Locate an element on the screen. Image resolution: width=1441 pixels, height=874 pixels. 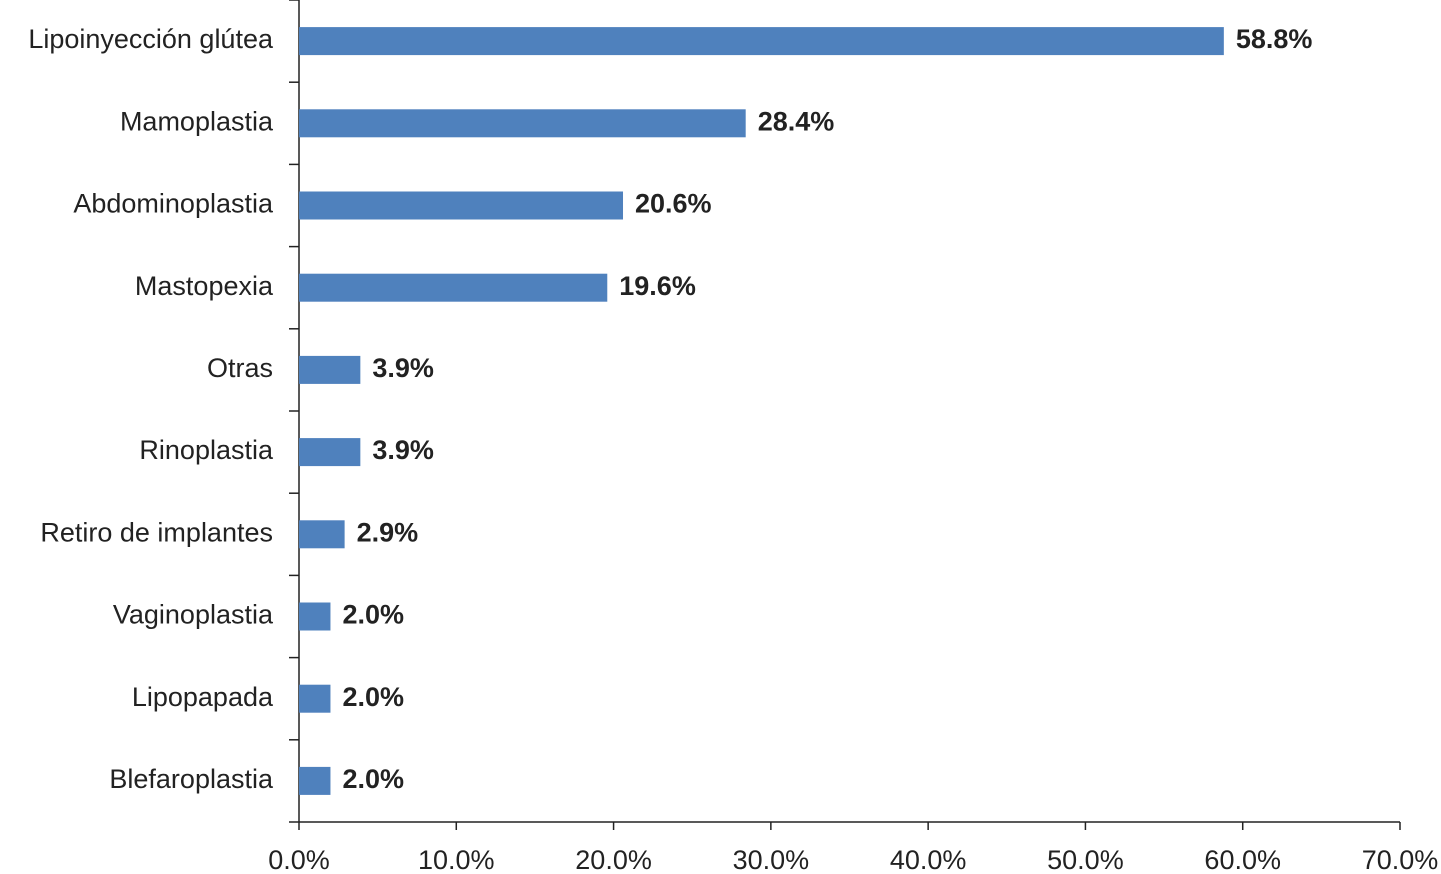
value-label: 28.4% is located at coordinates (796, 121).